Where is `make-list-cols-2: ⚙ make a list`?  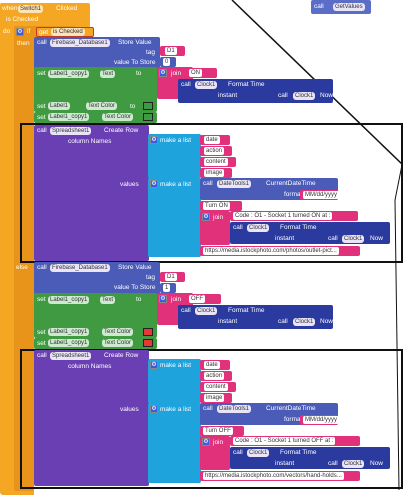 make-list-cols-2: ⚙ make a list is located at coordinates (174, 381).